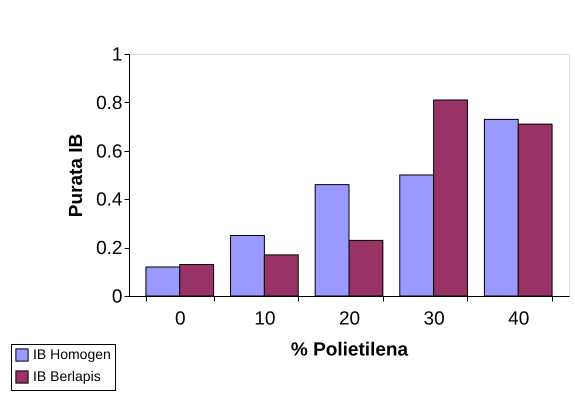  I want to click on legend-label: IB Homogen, so click(72, 354).